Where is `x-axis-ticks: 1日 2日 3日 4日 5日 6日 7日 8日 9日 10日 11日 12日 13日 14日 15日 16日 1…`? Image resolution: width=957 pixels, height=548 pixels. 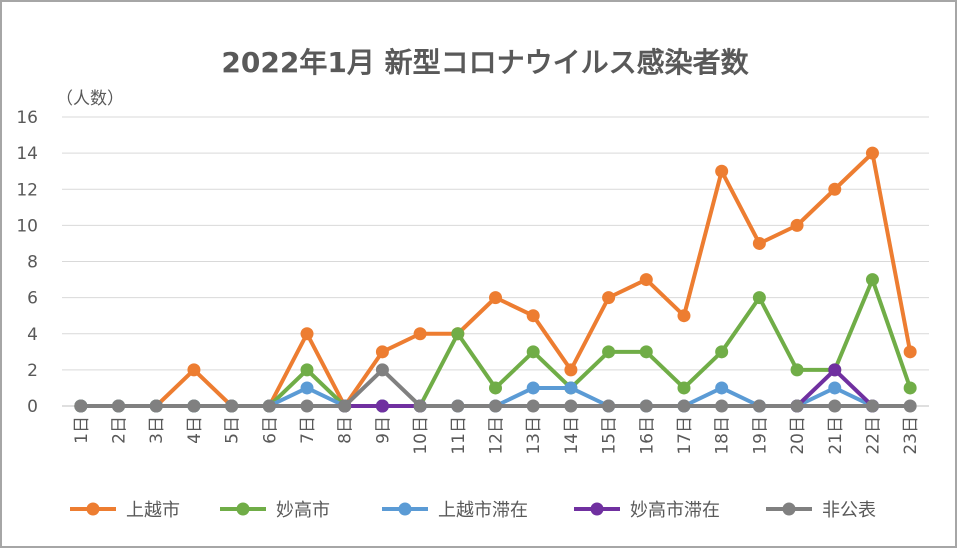
x-axis-ticks: 1日 2日 3日 4日 5日 6日 7日 8日 9日 10日 11日 12日 13日 14日 15日 16日 1… is located at coordinates (496, 435).